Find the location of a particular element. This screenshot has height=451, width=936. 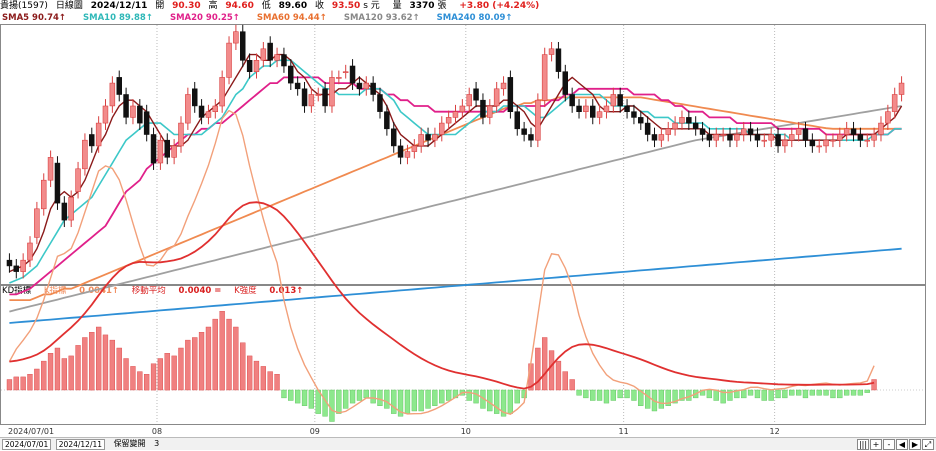

end-date-field: 2024/12/11 is located at coordinates (80, 444).